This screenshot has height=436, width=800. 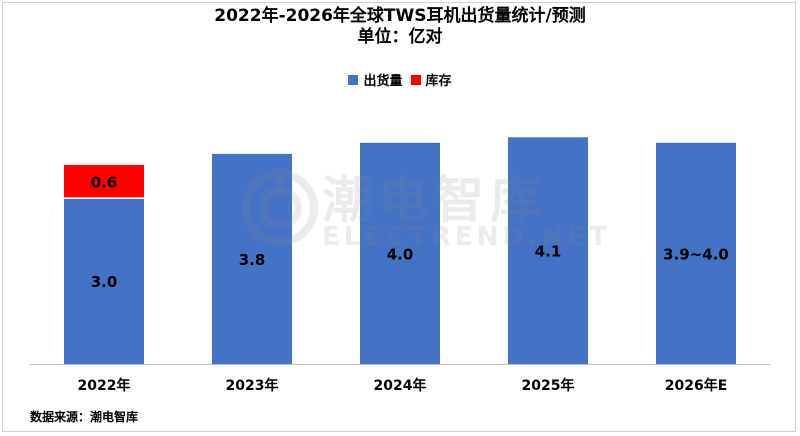 I want to click on legend-swatch-inventory, so click(x=415, y=79).